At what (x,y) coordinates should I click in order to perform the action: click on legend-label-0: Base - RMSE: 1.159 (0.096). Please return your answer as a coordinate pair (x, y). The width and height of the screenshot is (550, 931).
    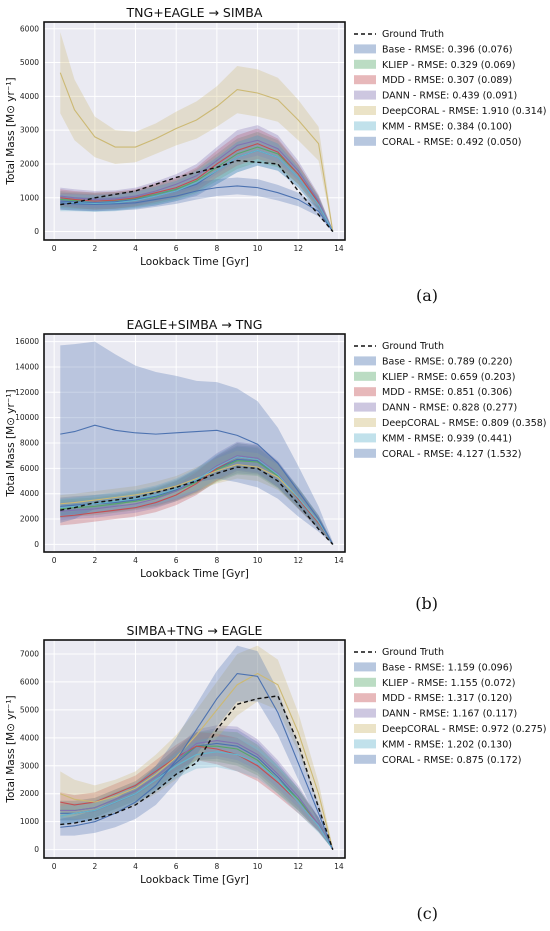
    Looking at the image, I should click on (447, 667).